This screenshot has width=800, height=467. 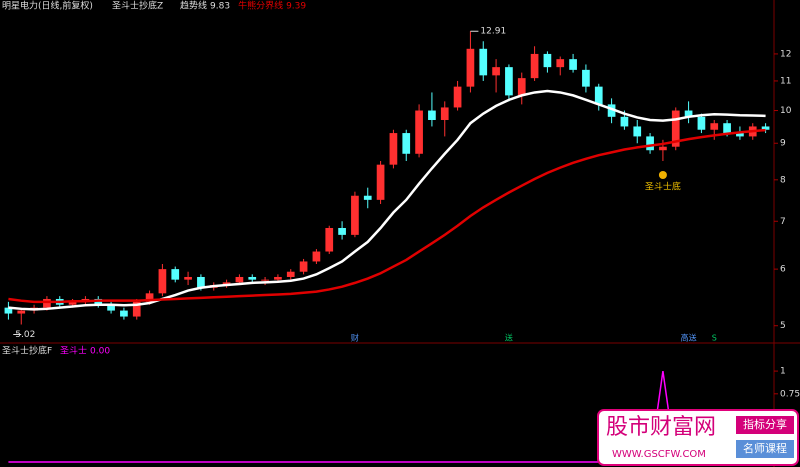 What do you see at coordinates (220, 7) in the screenshot?
I see `legend-value: 9.83` at bounding box center [220, 7].